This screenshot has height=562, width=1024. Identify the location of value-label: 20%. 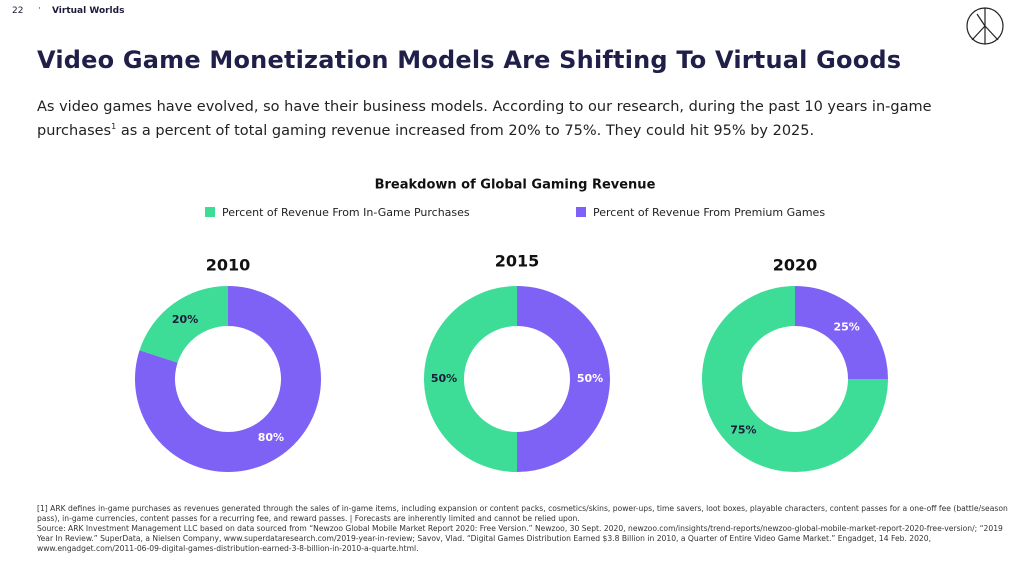
(185, 319).